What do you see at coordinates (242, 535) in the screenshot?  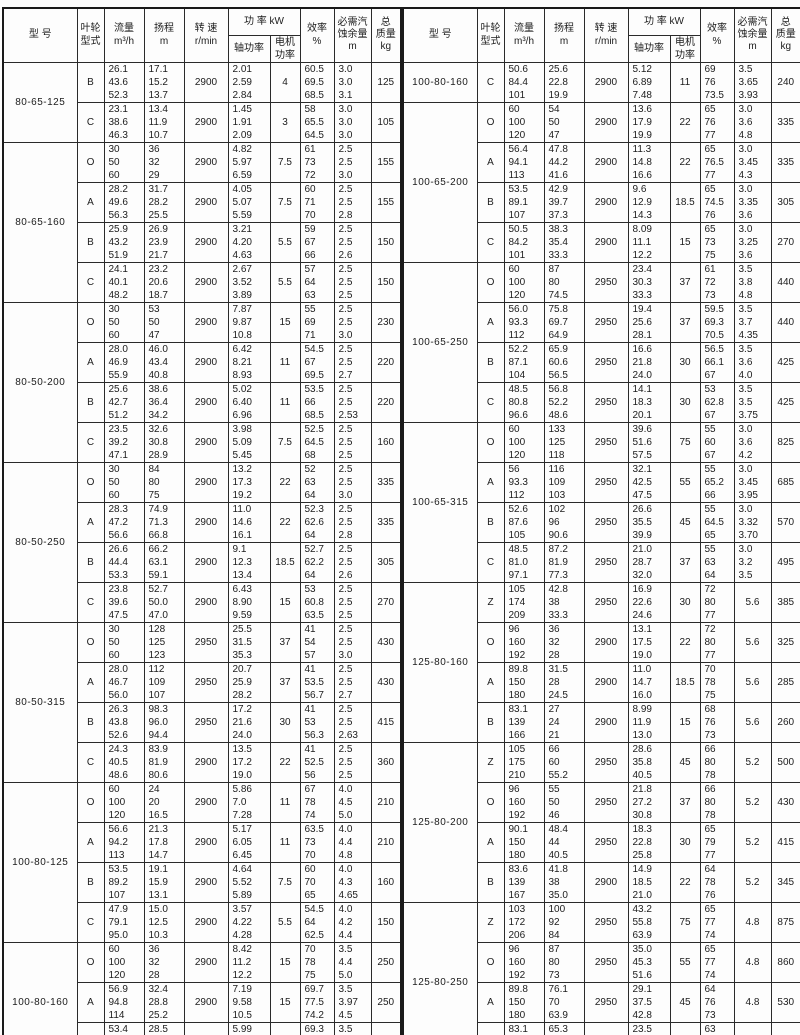 I see `shaft-power-cell-value: 16.1` at bounding box center [242, 535].